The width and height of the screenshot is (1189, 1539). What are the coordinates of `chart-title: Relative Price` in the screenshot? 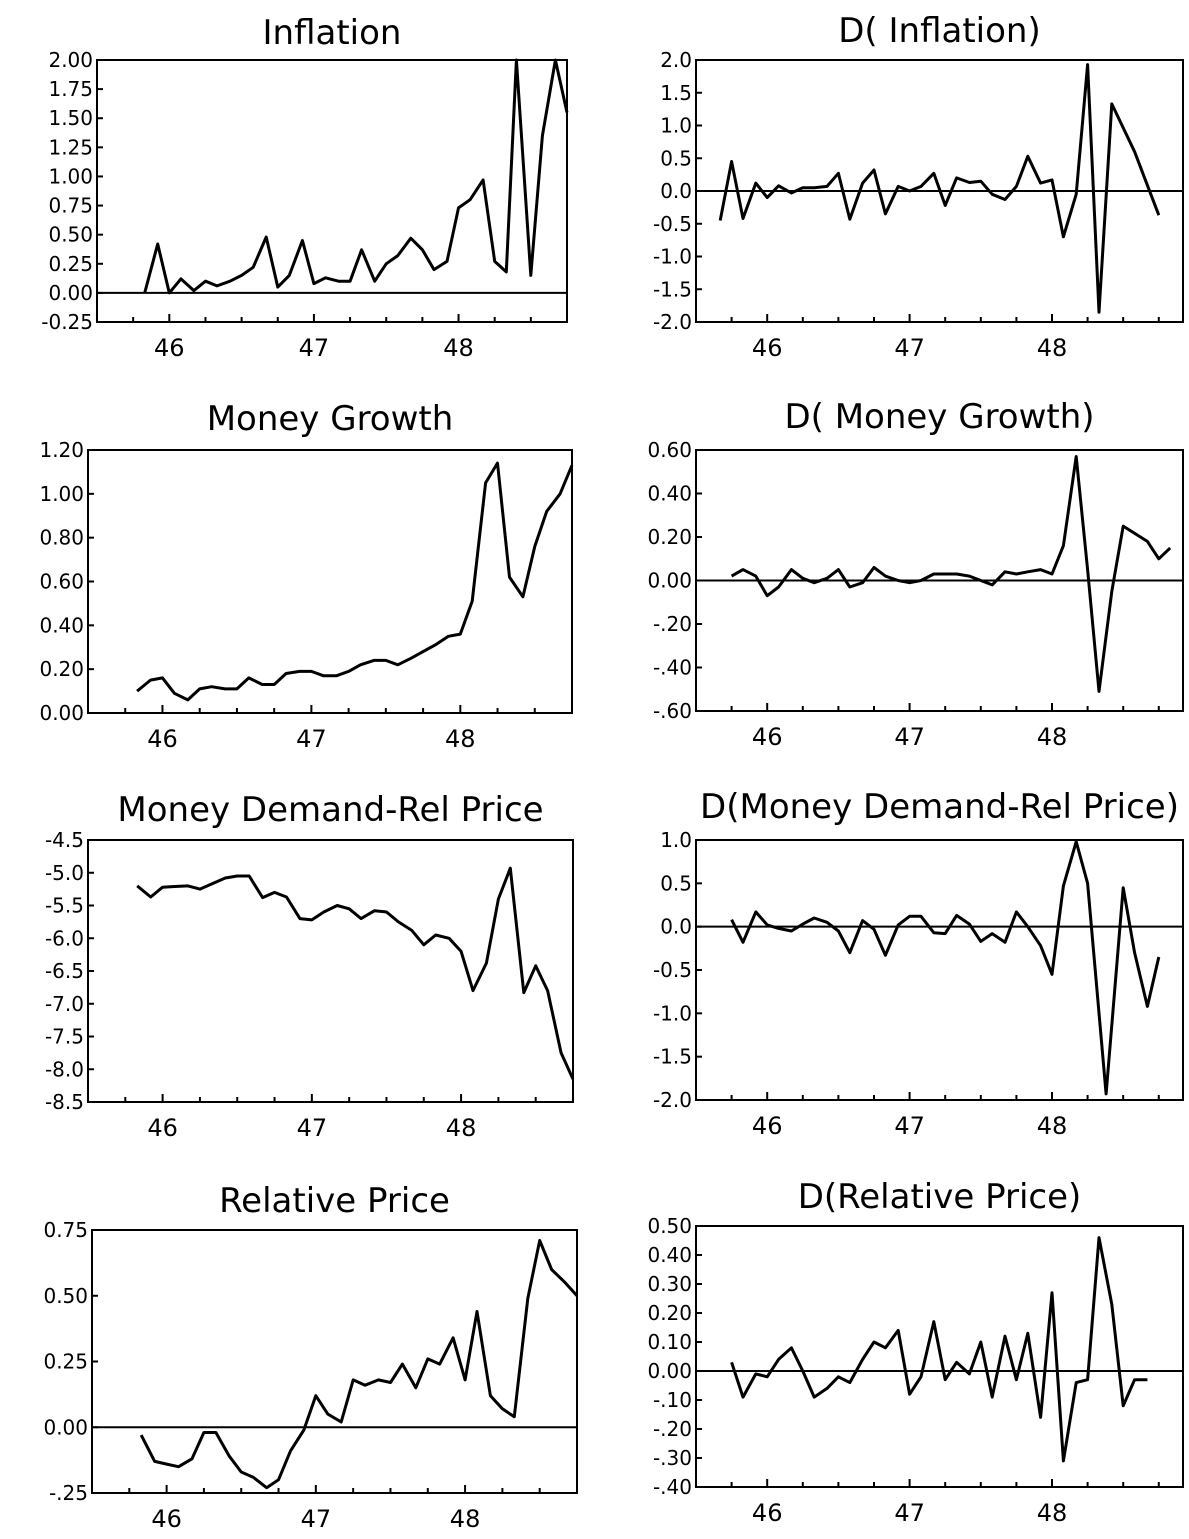 It's located at (334, 1201).